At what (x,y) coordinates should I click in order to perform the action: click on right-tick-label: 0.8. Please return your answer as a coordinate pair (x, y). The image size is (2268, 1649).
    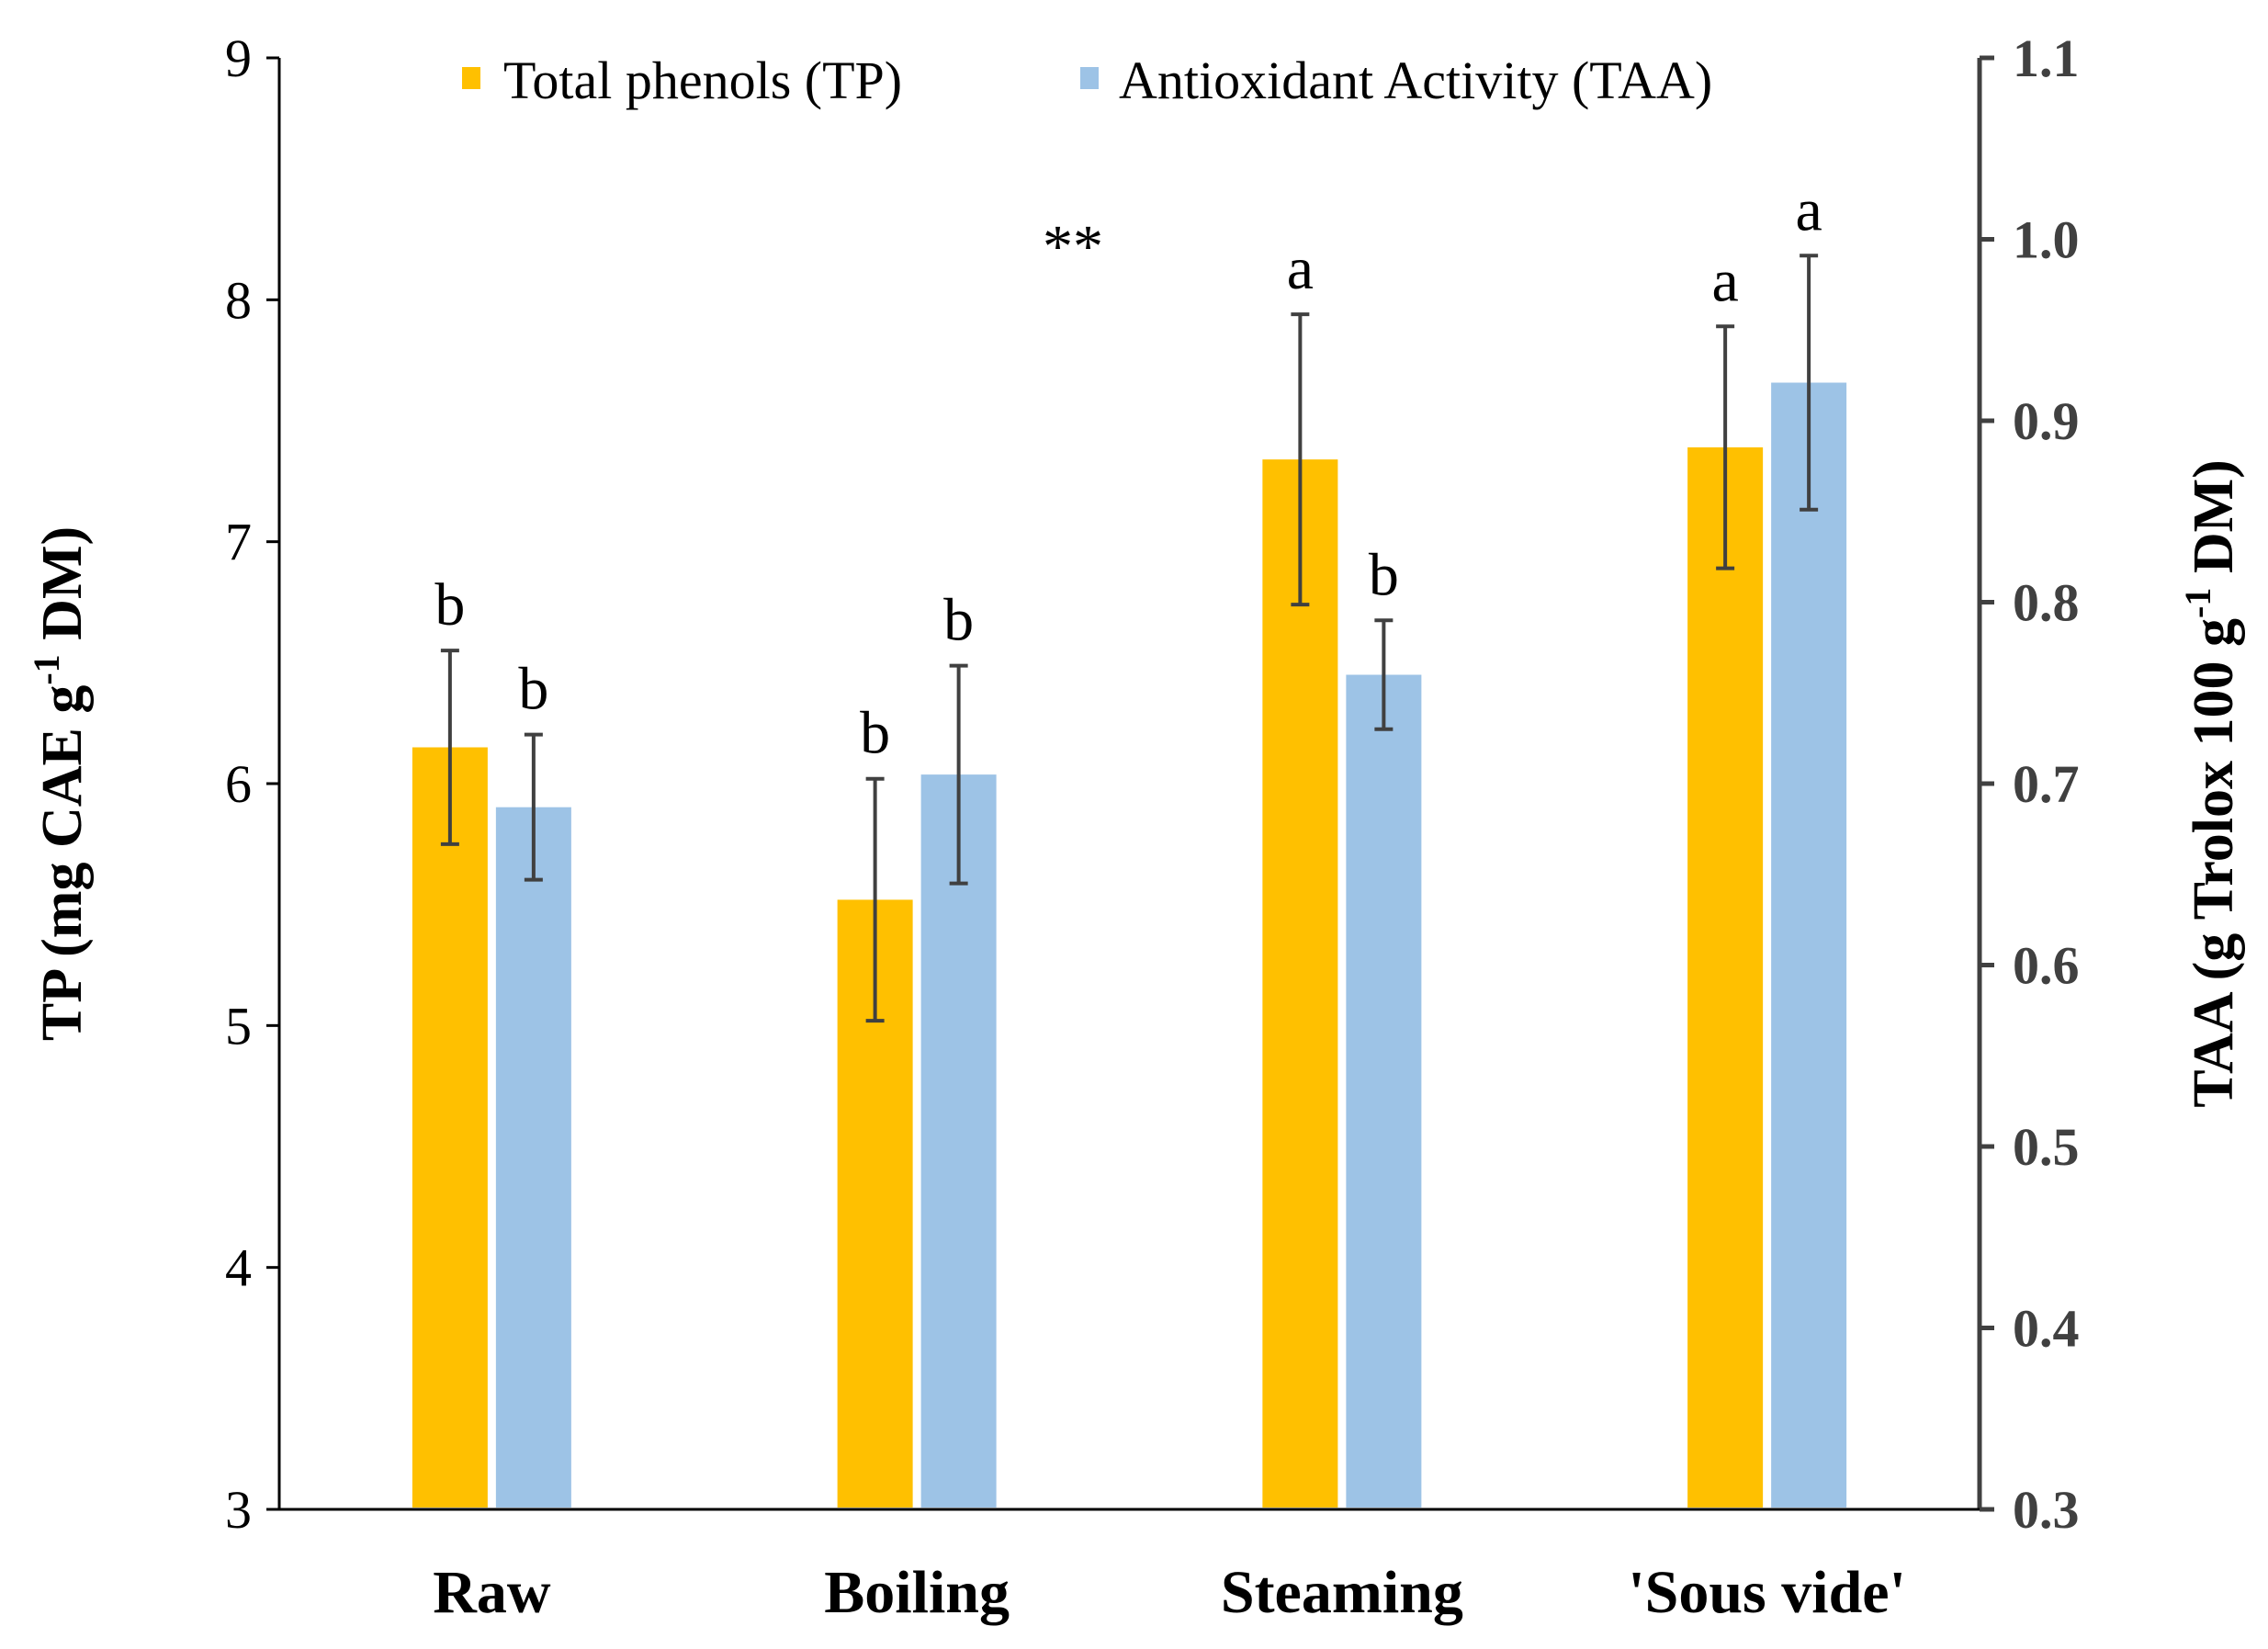
    Looking at the image, I should click on (2046, 603).